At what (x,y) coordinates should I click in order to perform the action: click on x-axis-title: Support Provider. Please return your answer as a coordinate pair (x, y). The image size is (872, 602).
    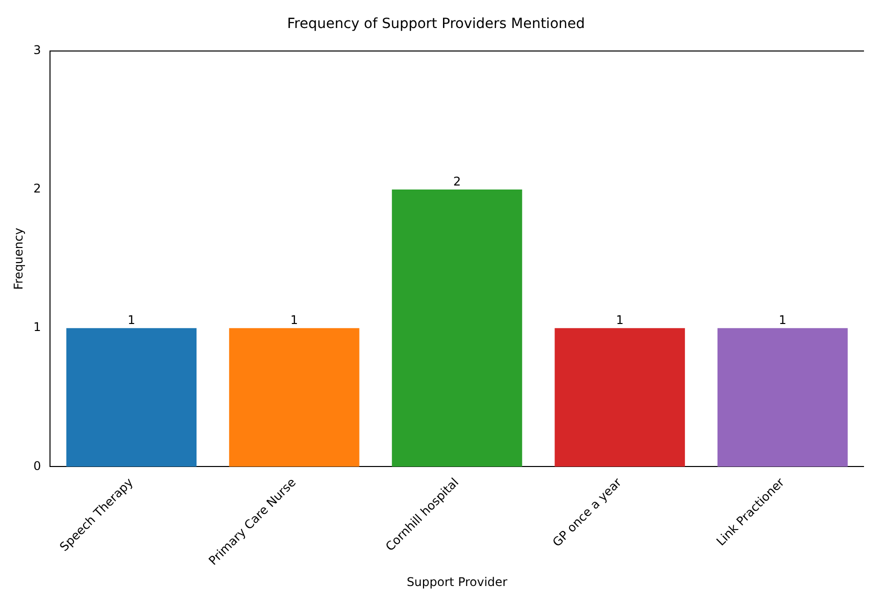
    Looking at the image, I should click on (457, 581).